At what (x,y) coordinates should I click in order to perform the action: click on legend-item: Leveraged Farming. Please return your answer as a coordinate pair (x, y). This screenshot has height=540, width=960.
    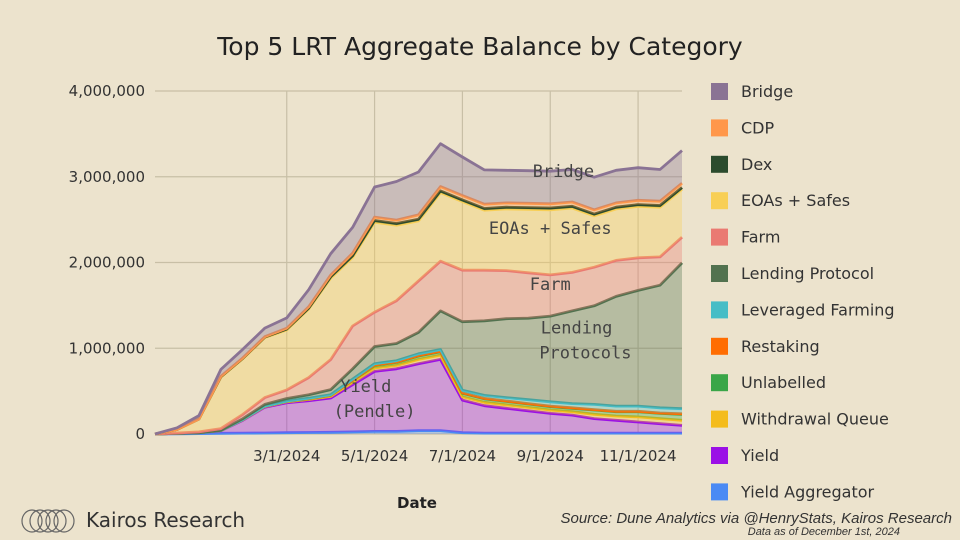
    Looking at the image, I should click on (818, 309).